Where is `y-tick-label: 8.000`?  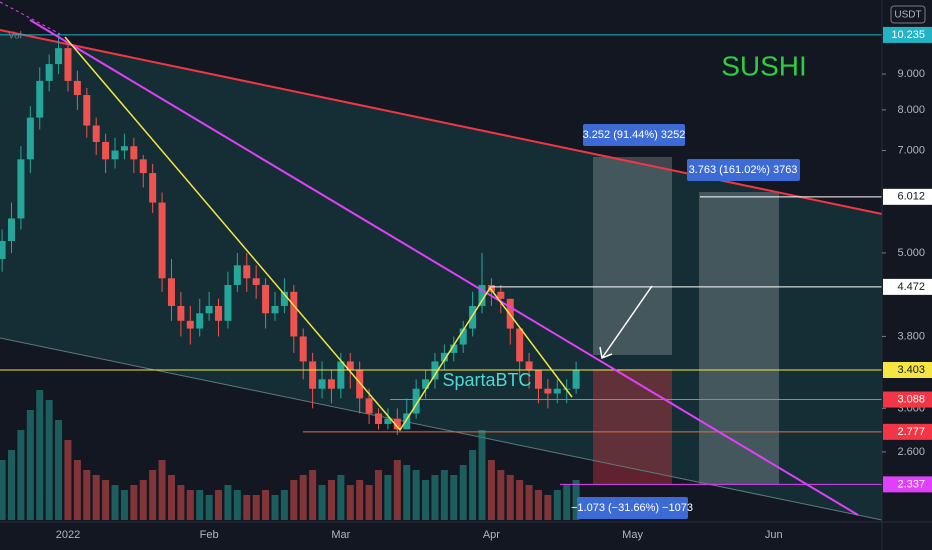
y-tick-label: 8.000 is located at coordinates (911, 110).